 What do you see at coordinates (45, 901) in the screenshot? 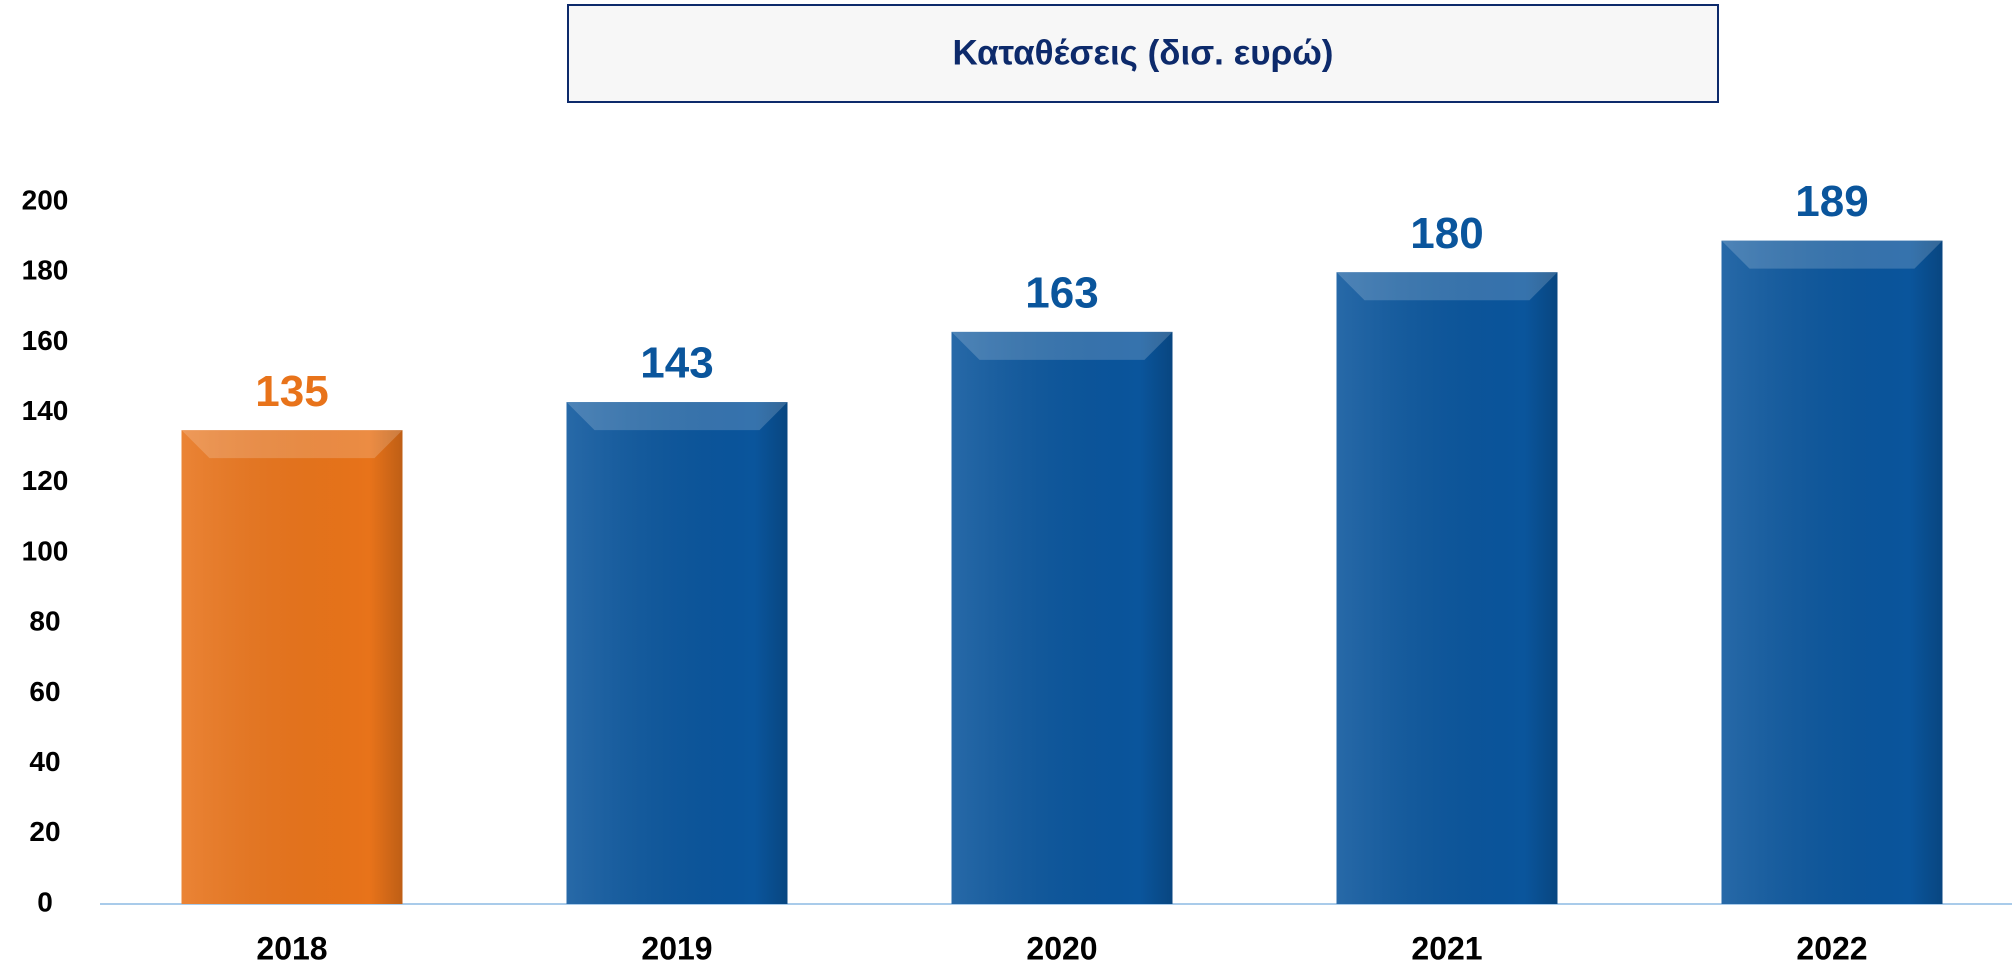
I see `y-tick-label: 0` at bounding box center [45, 901].